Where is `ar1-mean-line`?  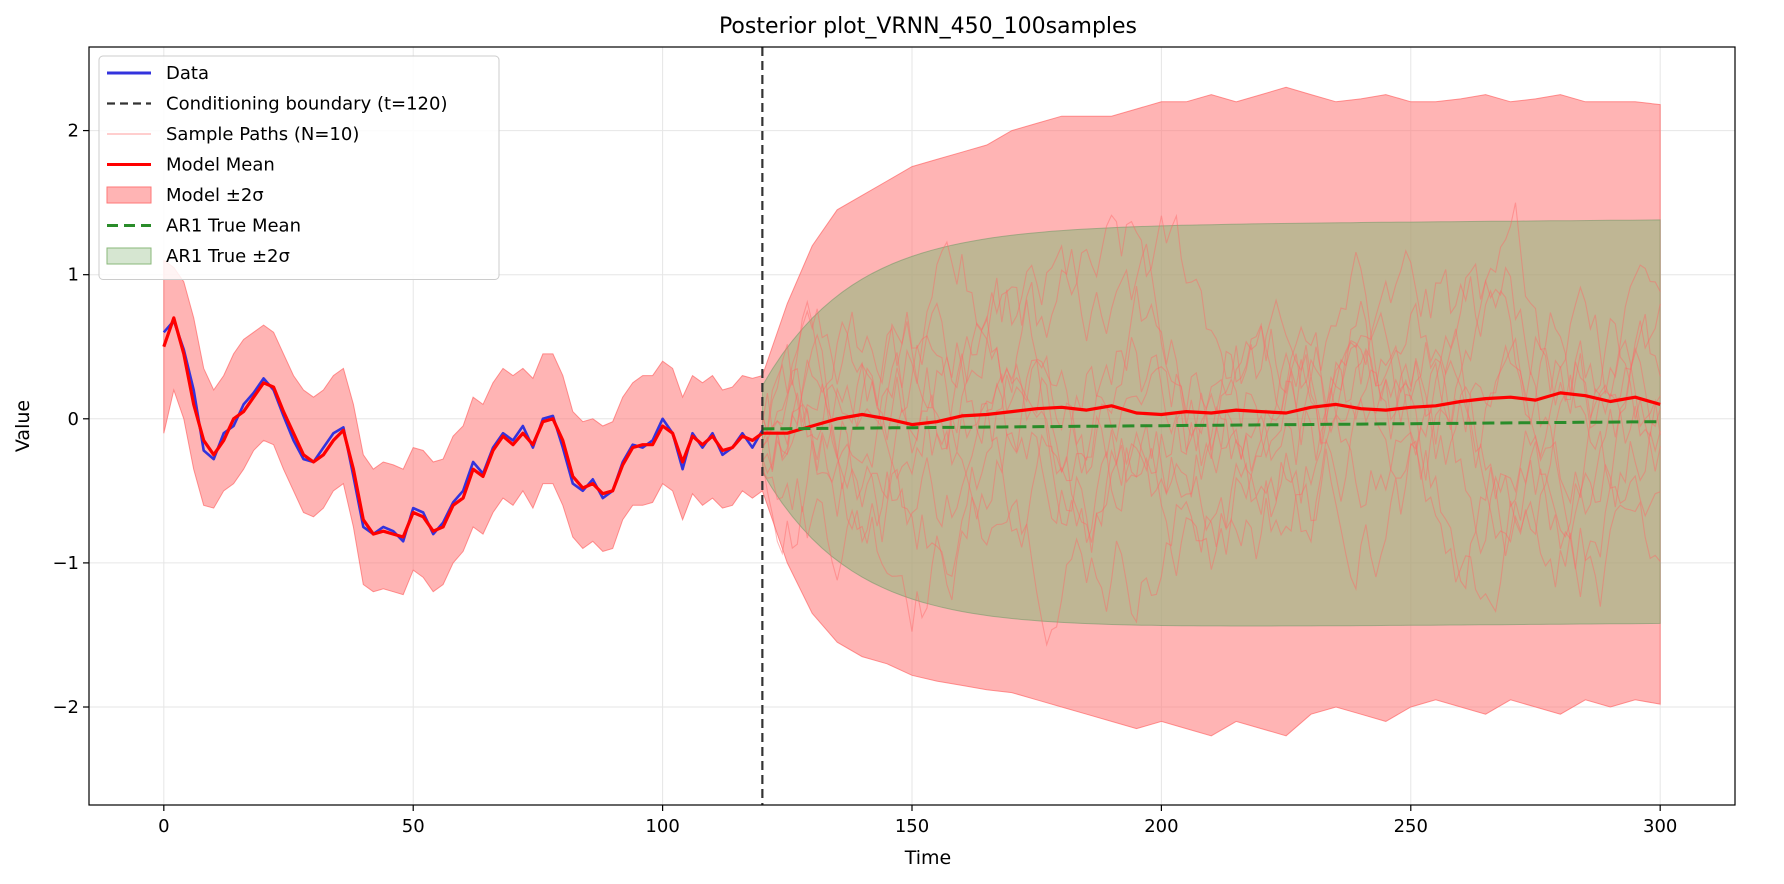
ar1-mean-line is located at coordinates (1211, 425).